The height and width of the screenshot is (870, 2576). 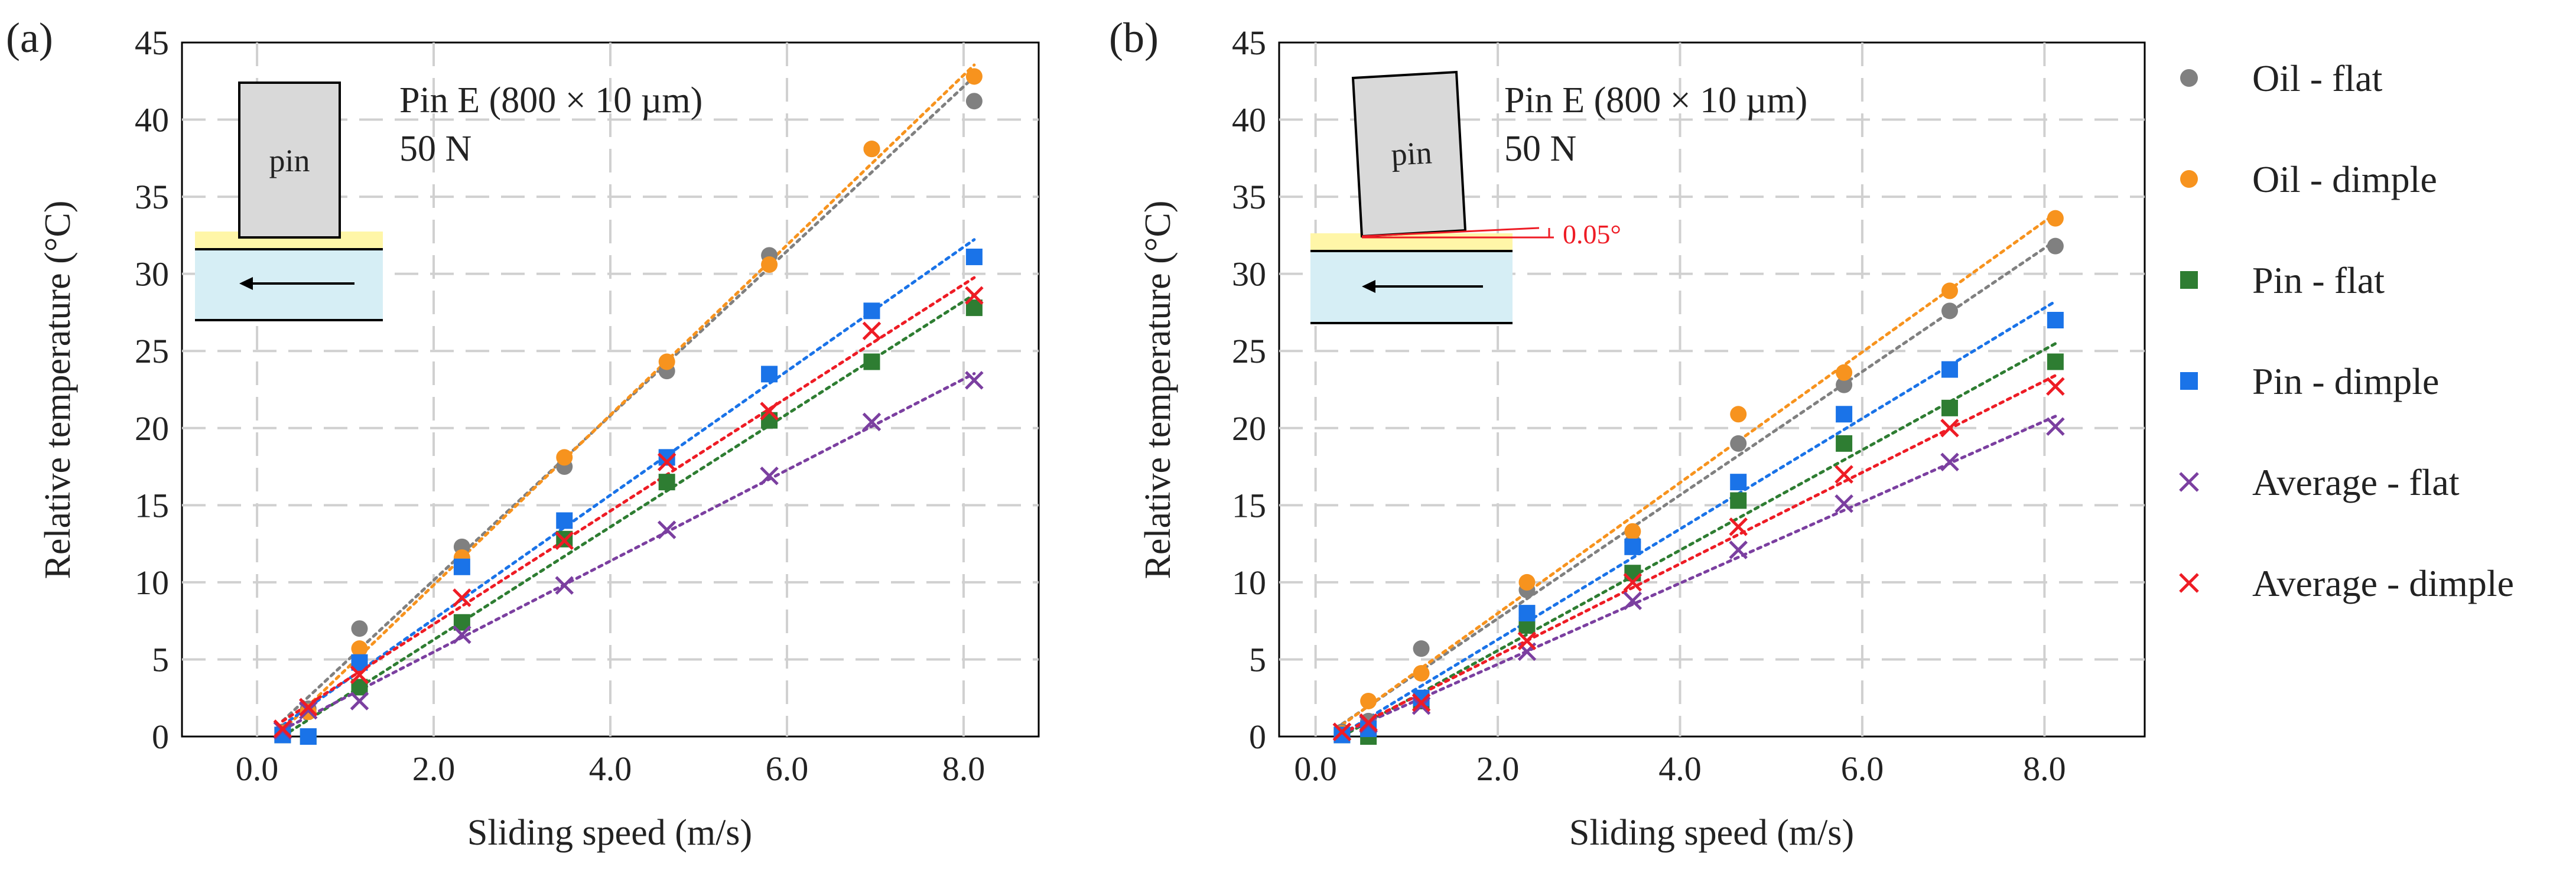 What do you see at coordinates (769, 374) in the screenshot?
I see `point-pin-dimple-a` at bounding box center [769, 374].